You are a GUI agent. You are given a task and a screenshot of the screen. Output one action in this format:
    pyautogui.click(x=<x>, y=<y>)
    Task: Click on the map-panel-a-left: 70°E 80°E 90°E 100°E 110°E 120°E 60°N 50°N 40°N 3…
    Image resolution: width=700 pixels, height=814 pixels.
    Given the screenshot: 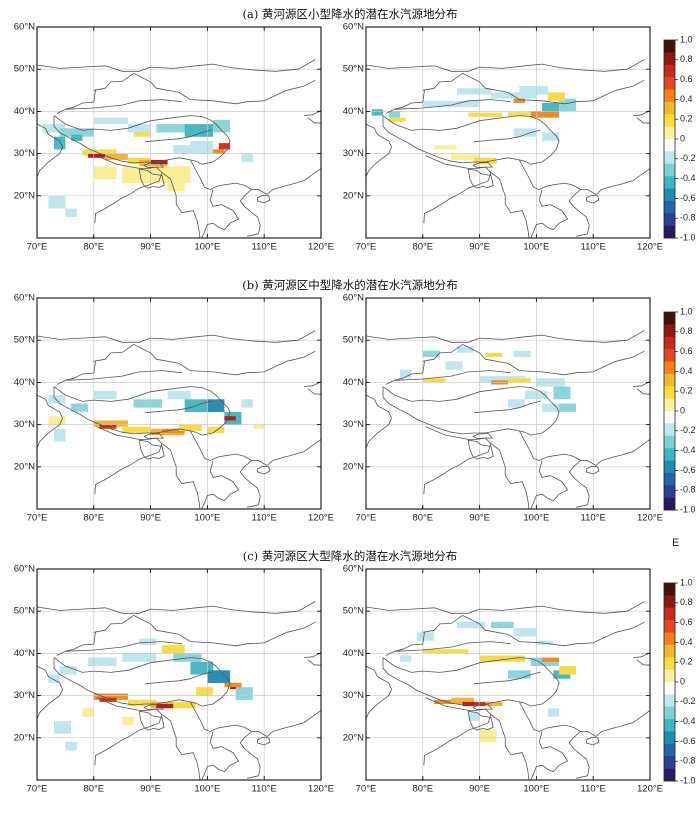 What is the action you would take?
    pyautogui.click(x=174, y=137)
    